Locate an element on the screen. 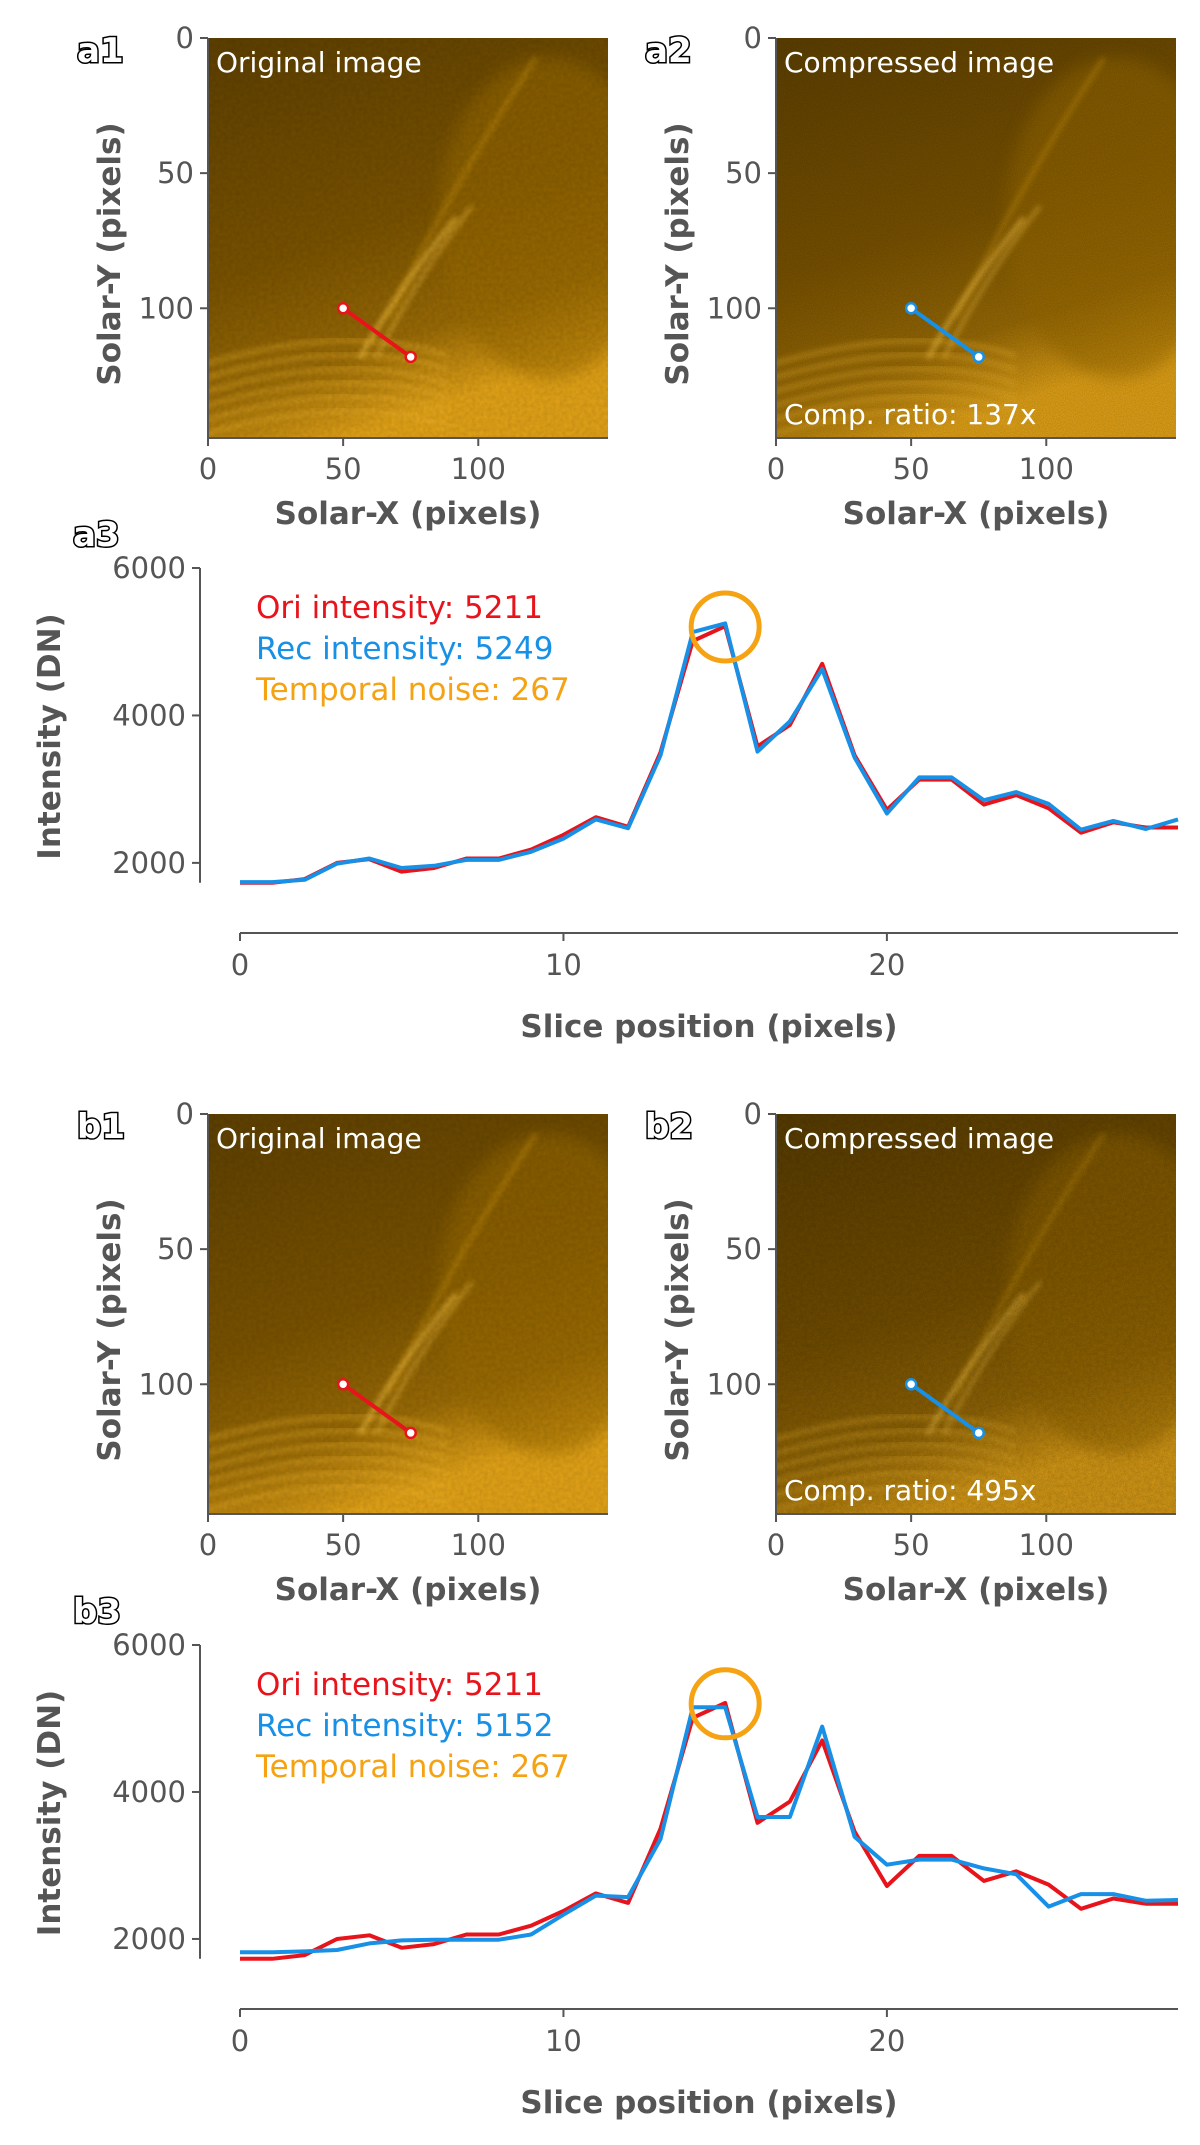 Image resolution: width=1200 pixels, height=2145 pixels. panel-tag: b1 is located at coordinates (101, 1127).